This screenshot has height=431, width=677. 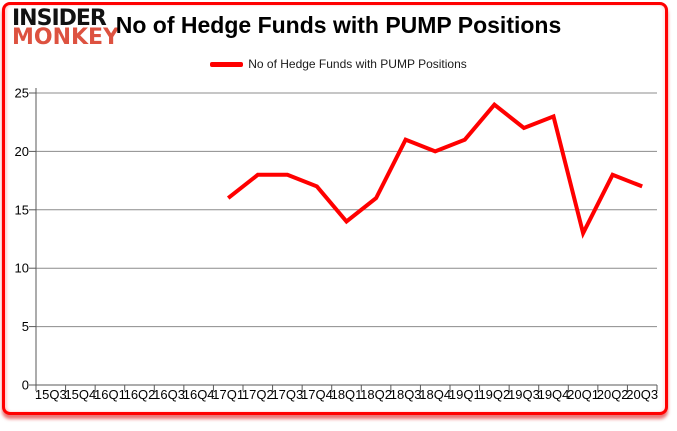 What do you see at coordinates (642, 394) in the screenshot?
I see `x-axis-label: 20Q3` at bounding box center [642, 394].